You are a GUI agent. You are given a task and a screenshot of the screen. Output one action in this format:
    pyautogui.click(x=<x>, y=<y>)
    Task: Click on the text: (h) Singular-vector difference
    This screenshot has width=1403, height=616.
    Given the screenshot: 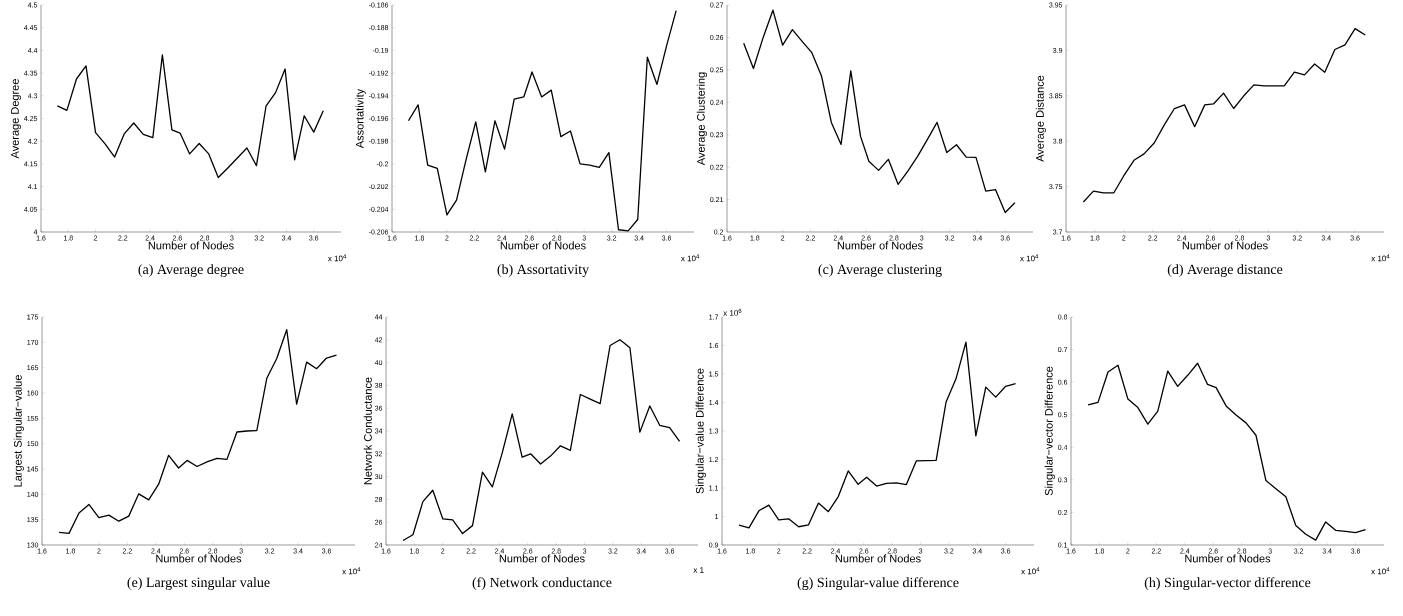 What is the action you would take?
    pyautogui.click(x=1227, y=584)
    